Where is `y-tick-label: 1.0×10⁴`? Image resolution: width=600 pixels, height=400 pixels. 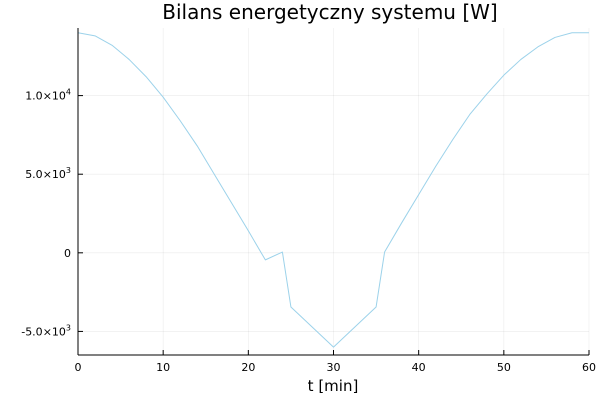
y-tick-label: 1.0×10⁴ is located at coordinates (48, 95).